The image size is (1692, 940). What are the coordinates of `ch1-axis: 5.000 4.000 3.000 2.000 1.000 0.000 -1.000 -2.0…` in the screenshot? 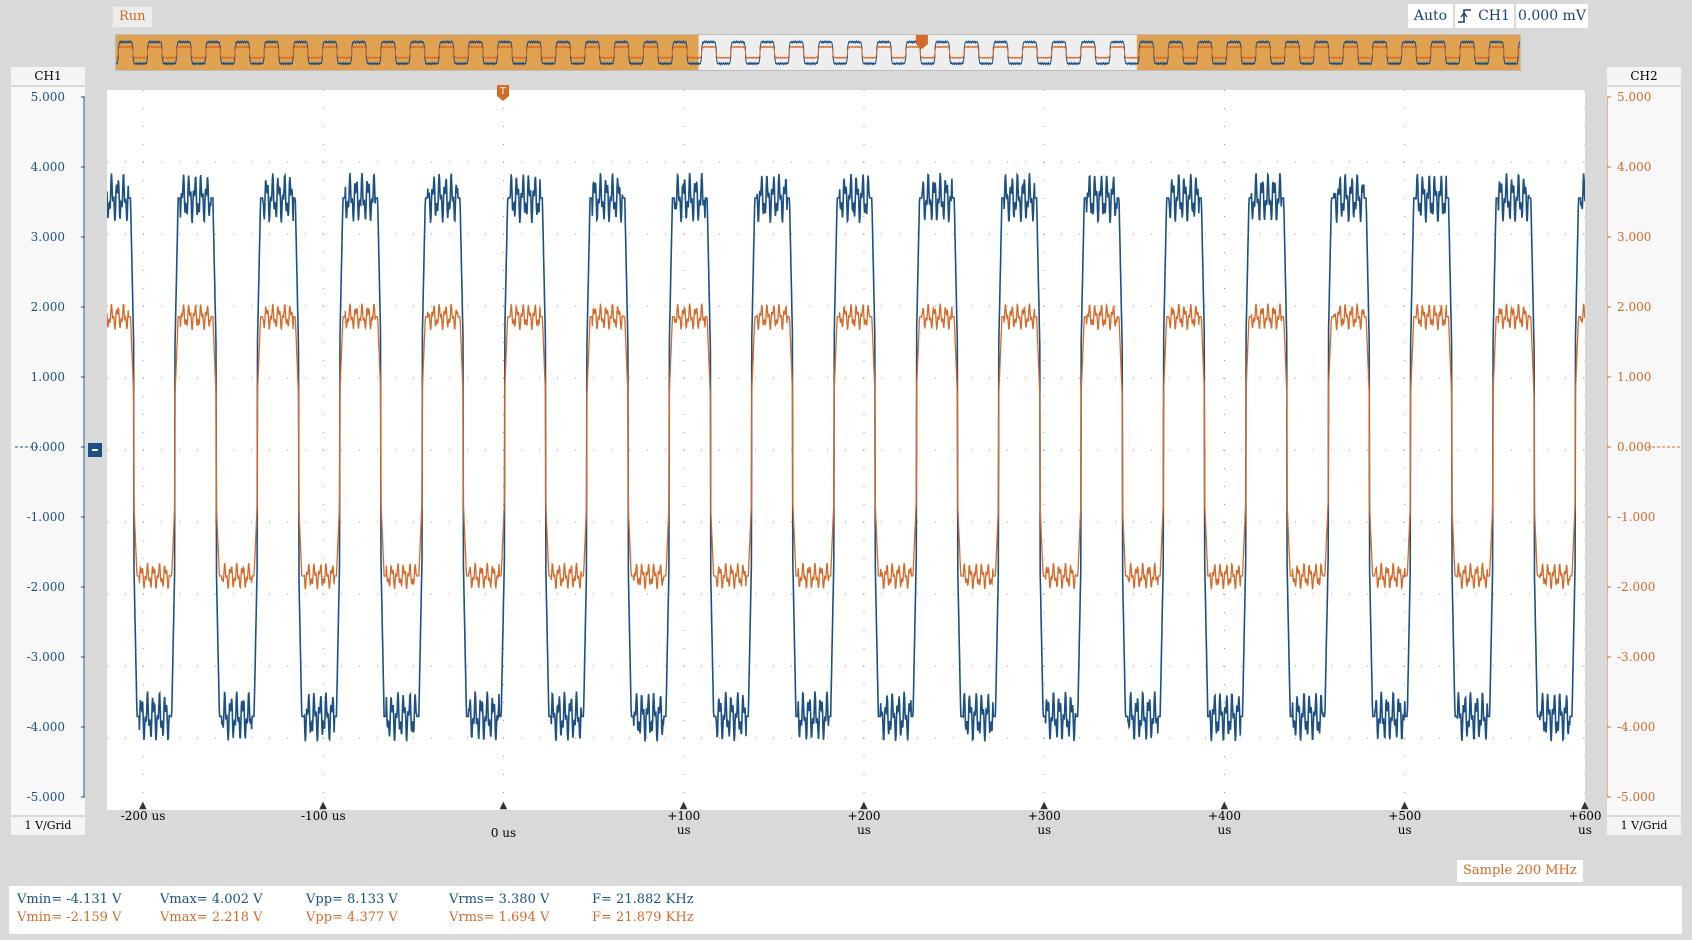 It's located at (48, 451).